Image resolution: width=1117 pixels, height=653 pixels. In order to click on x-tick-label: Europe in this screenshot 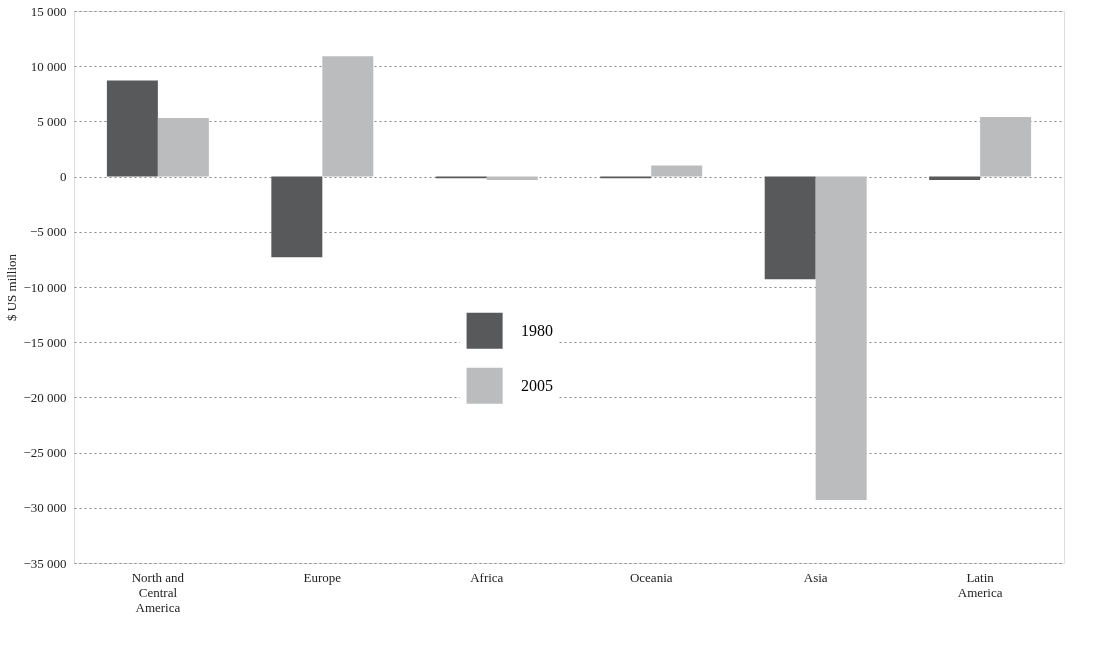, I will do `click(322, 577)`.